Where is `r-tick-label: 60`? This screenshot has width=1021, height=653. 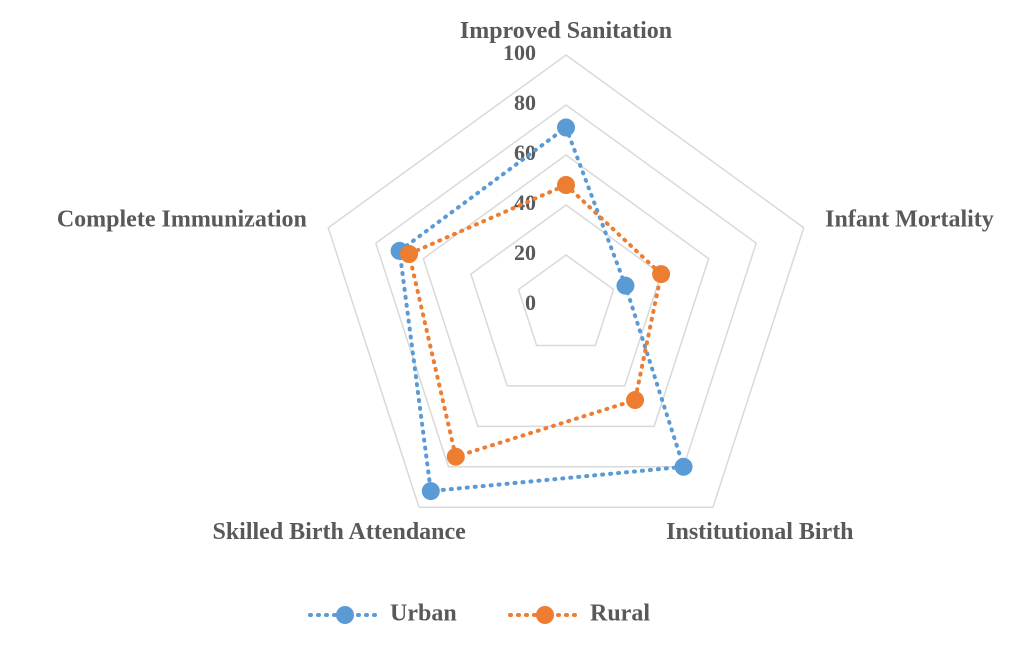 r-tick-label: 60 is located at coordinates (525, 152).